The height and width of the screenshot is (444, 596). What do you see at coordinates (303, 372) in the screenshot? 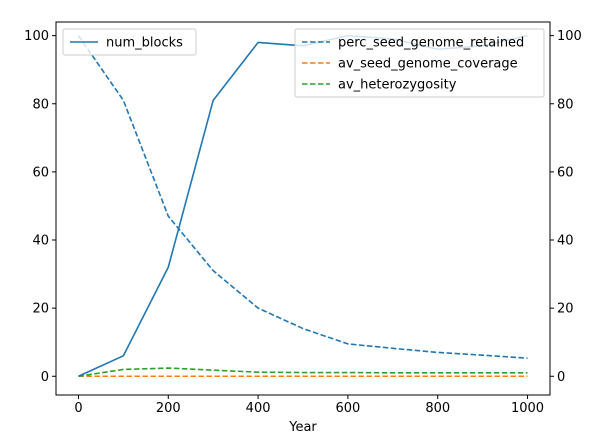
I see `series-line-av-heterozygosity` at bounding box center [303, 372].